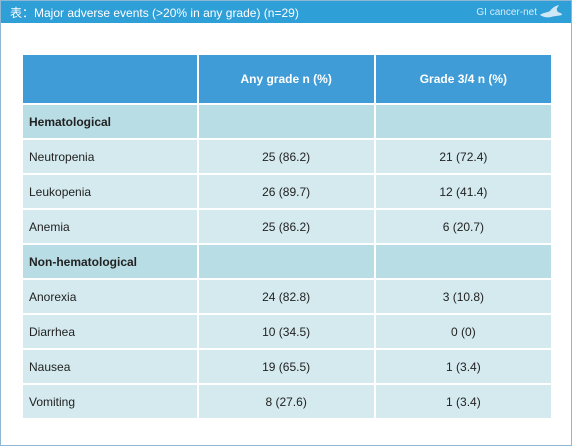 The width and height of the screenshot is (572, 446). I want to click on table-row: Neutropenia 25 (86.2) 21 (72.4), so click(287, 156).